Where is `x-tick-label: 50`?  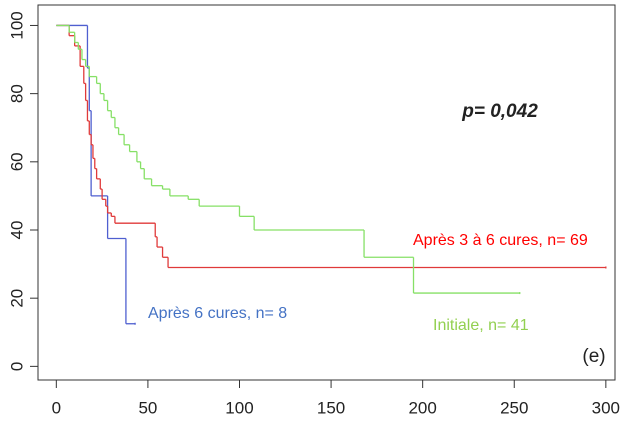
x-tick-label: 50 is located at coordinates (147, 407).